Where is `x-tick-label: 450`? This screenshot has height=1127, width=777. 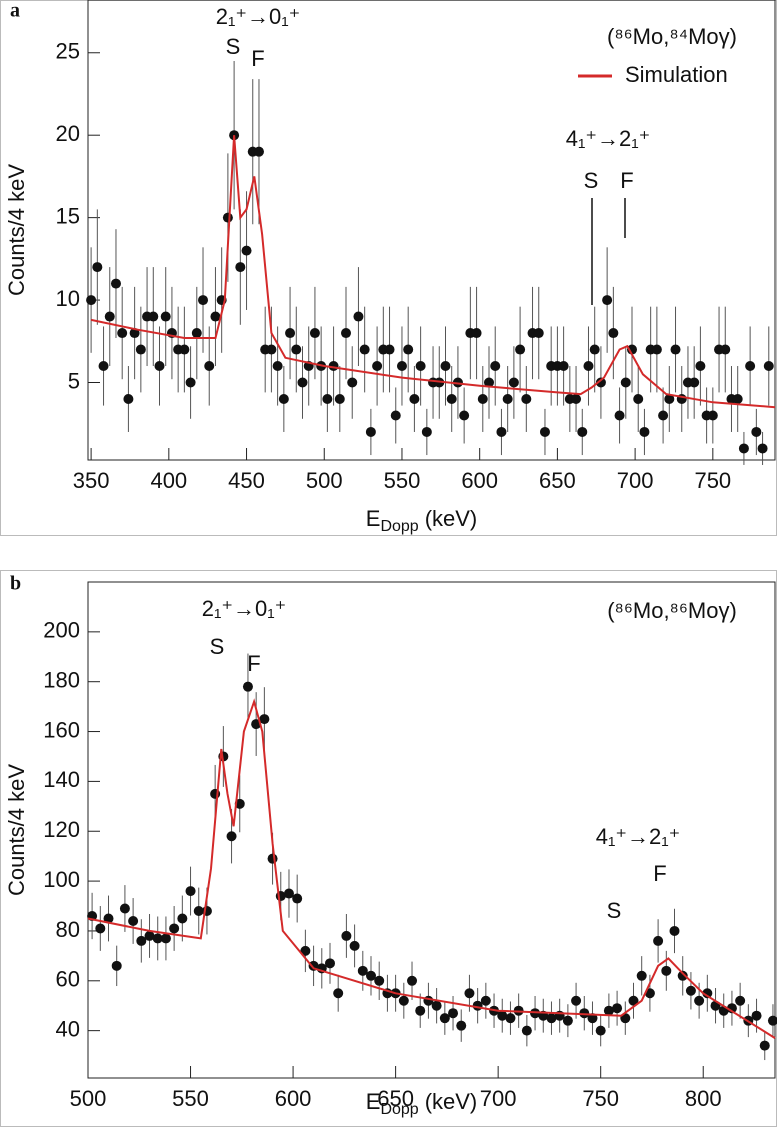 x-tick-label: 450 is located at coordinates (246, 480).